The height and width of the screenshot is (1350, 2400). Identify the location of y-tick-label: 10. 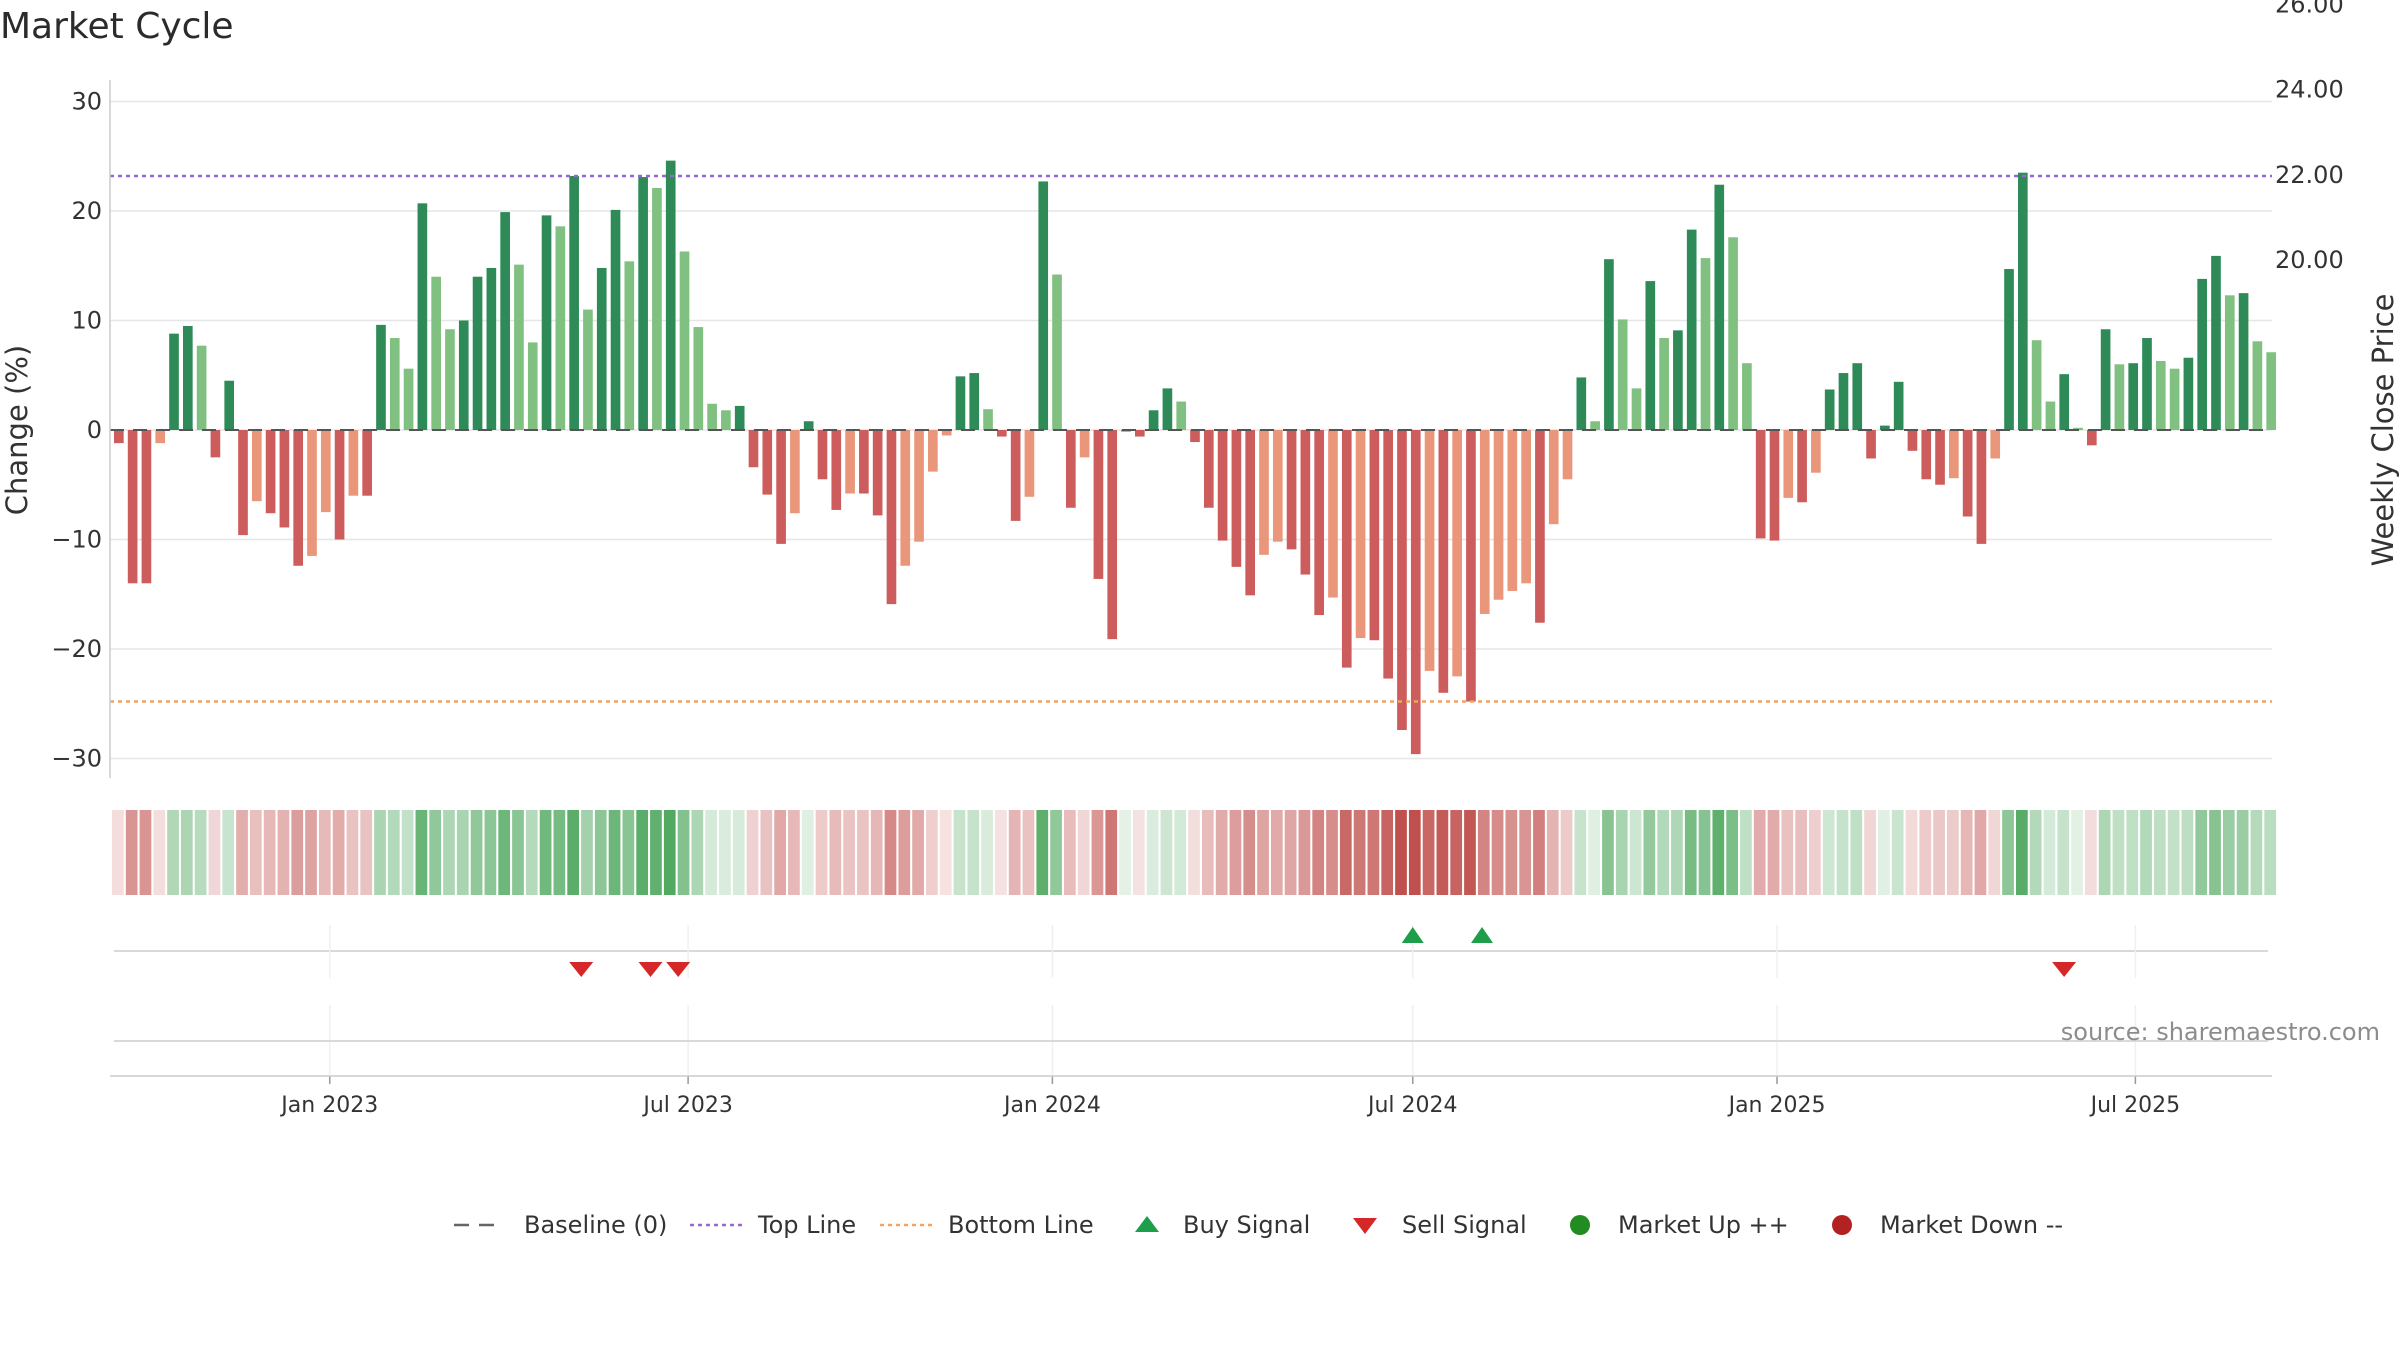
(86, 321).